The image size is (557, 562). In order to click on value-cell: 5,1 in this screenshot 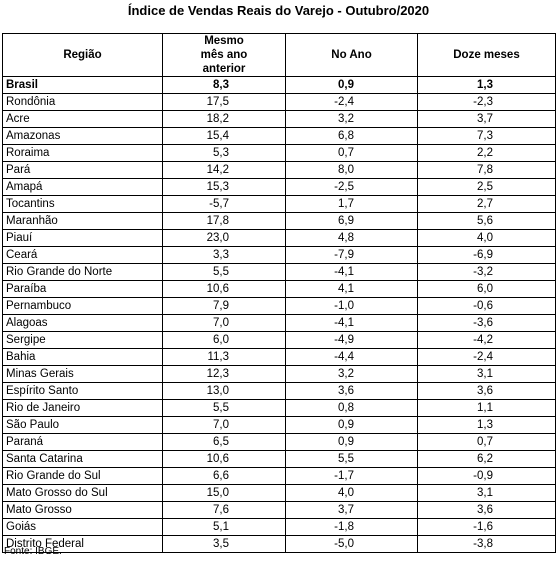, I will do `click(224, 527)`.